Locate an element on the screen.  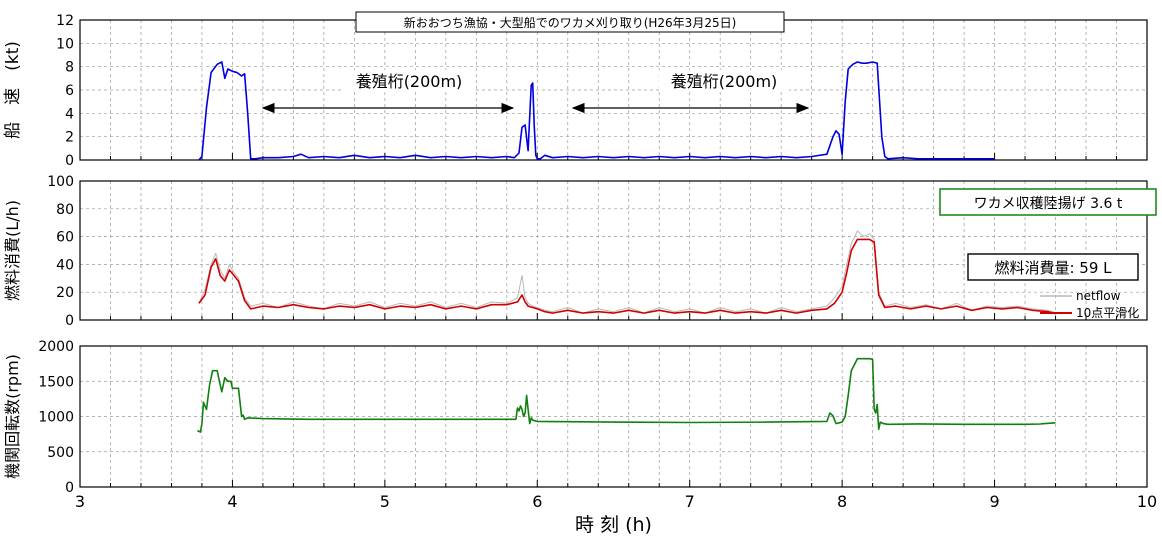
y-tick-label: 1500 is located at coordinates (56, 382).